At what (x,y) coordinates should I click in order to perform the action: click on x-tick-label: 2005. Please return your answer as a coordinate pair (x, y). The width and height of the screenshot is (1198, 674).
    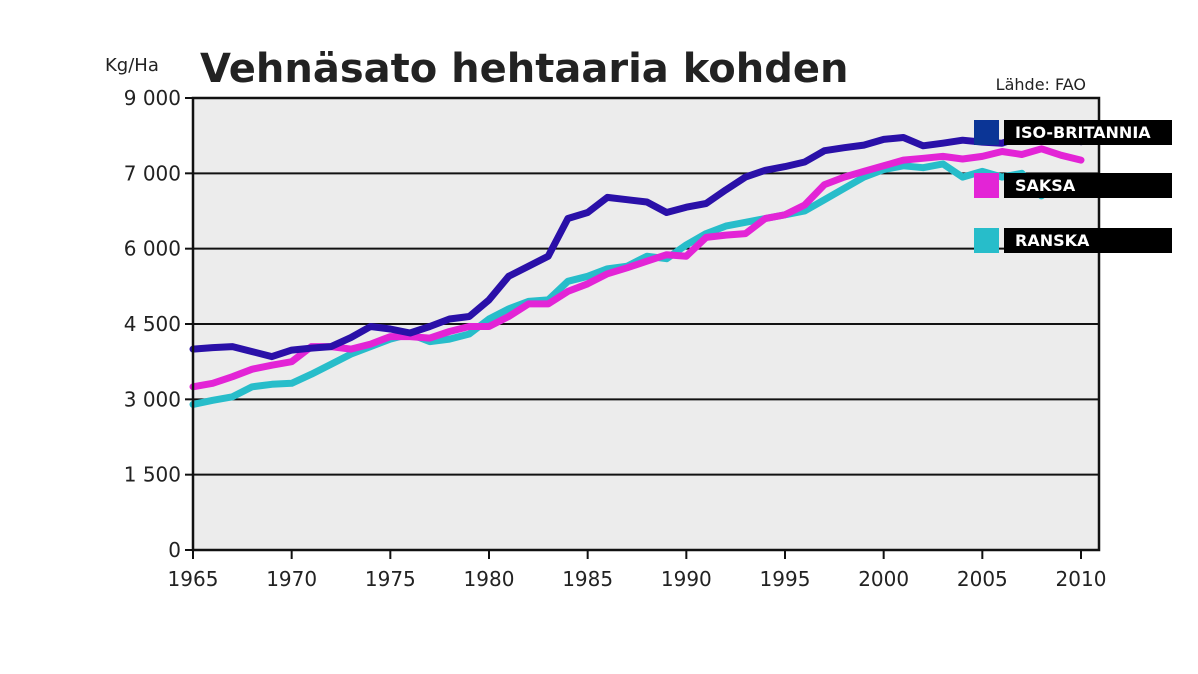
    Looking at the image, I should click on (982, 579).